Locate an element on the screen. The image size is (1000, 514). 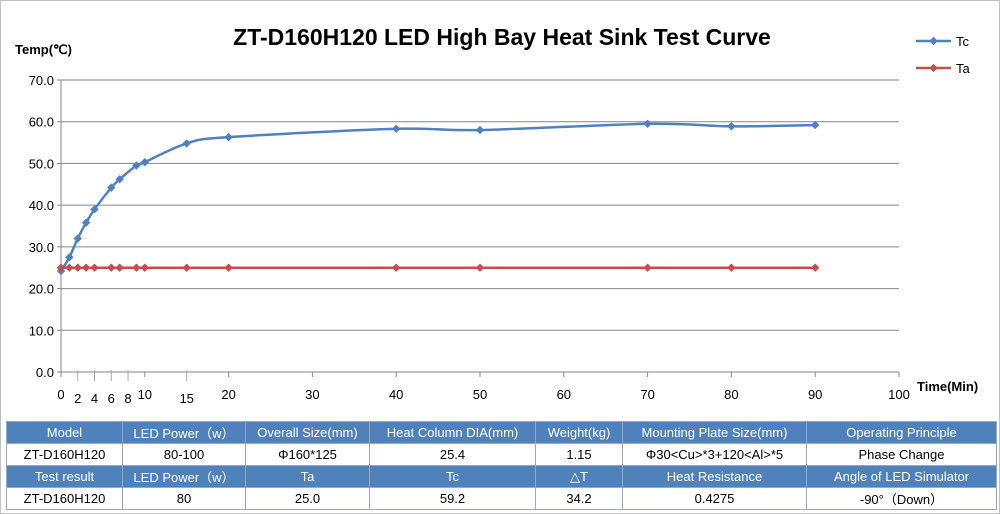
x-tick-label: 80 is located at coordinates (731, 394).